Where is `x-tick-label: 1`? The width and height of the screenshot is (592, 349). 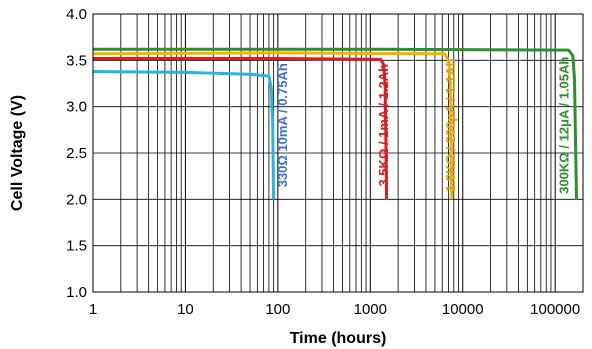
x-tick-label: 1 is located at coordinates (93, 309).